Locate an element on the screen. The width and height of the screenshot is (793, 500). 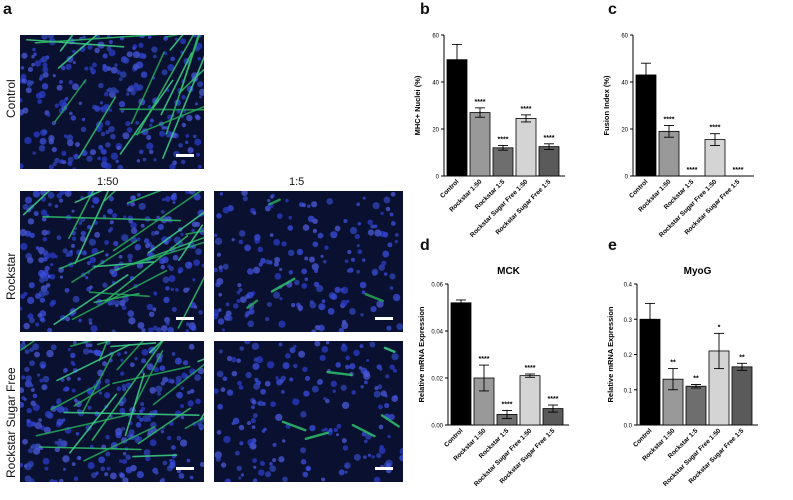
row-label-control: Control is located at coordinates (11, 98).